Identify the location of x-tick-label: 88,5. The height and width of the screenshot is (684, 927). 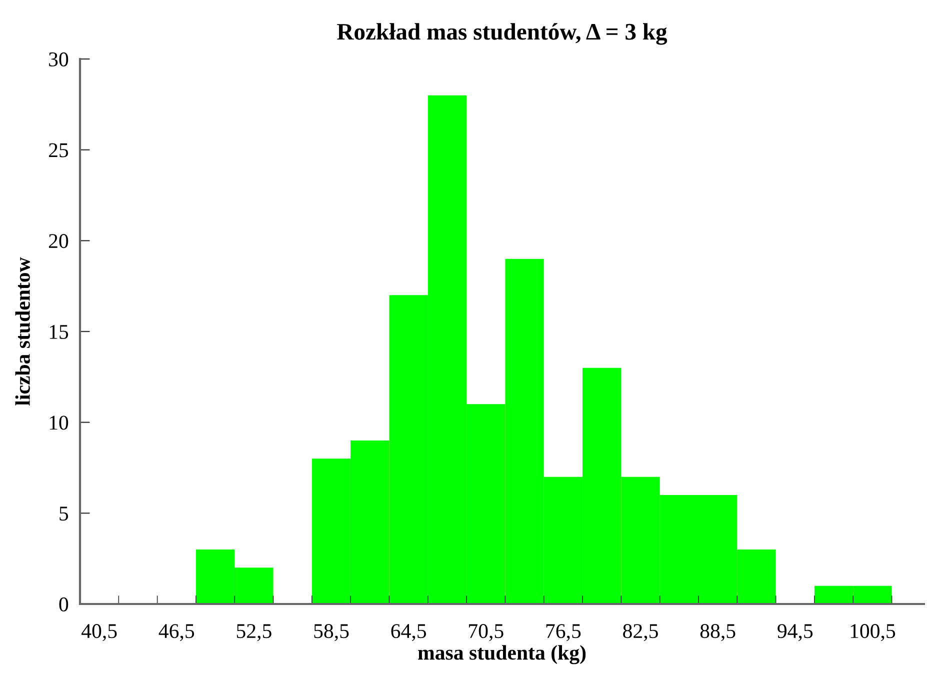
(718, 633).